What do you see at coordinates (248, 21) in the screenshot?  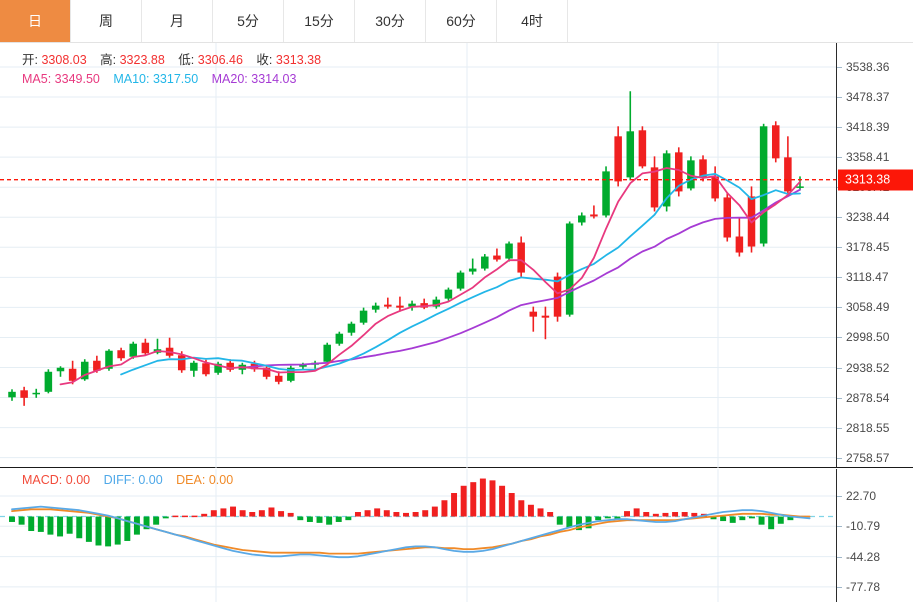 I see `tab-5min: 5分` at bounding box center [248, 21].